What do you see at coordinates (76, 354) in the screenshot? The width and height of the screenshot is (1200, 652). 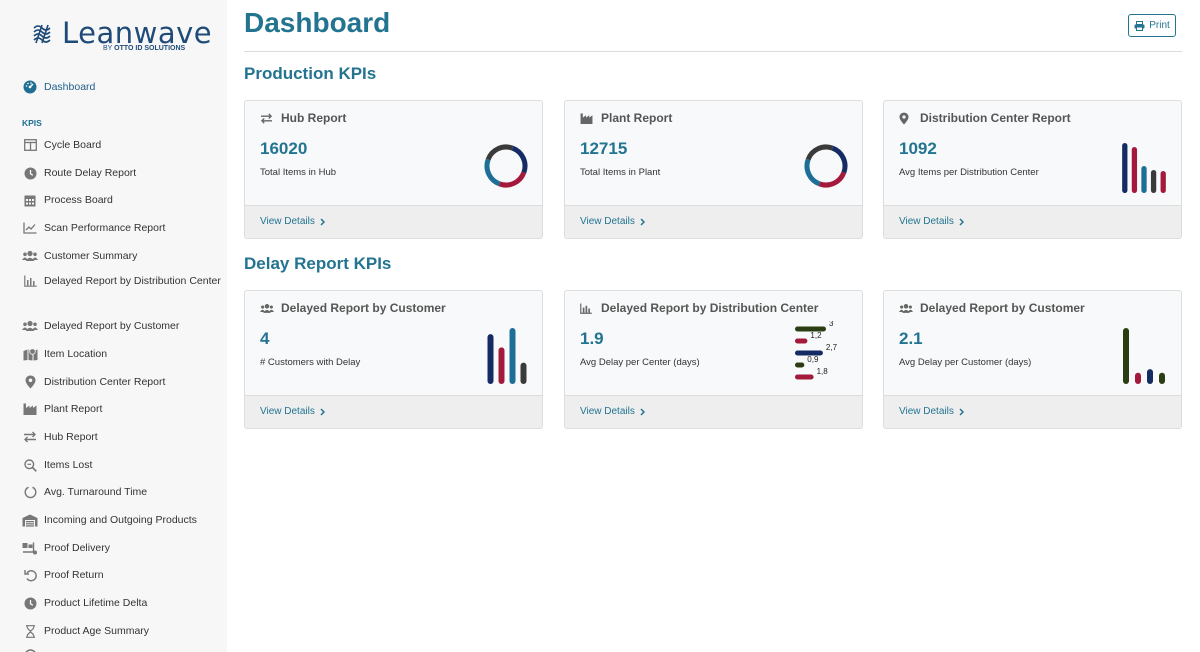 I see `sidebar-item-label: Item Location` at bounding box center [76, 354].